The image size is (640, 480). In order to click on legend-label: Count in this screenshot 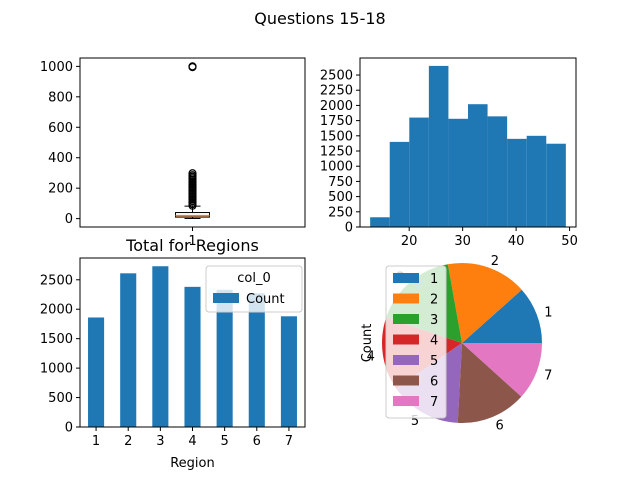, I will do `click(265, 299)`.